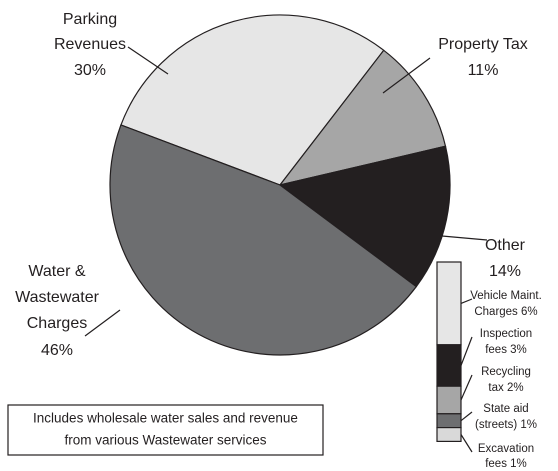 The height and width of the screenshot is (471, 558). I want to click on slice-value-label: 11%, so click(483, 70).